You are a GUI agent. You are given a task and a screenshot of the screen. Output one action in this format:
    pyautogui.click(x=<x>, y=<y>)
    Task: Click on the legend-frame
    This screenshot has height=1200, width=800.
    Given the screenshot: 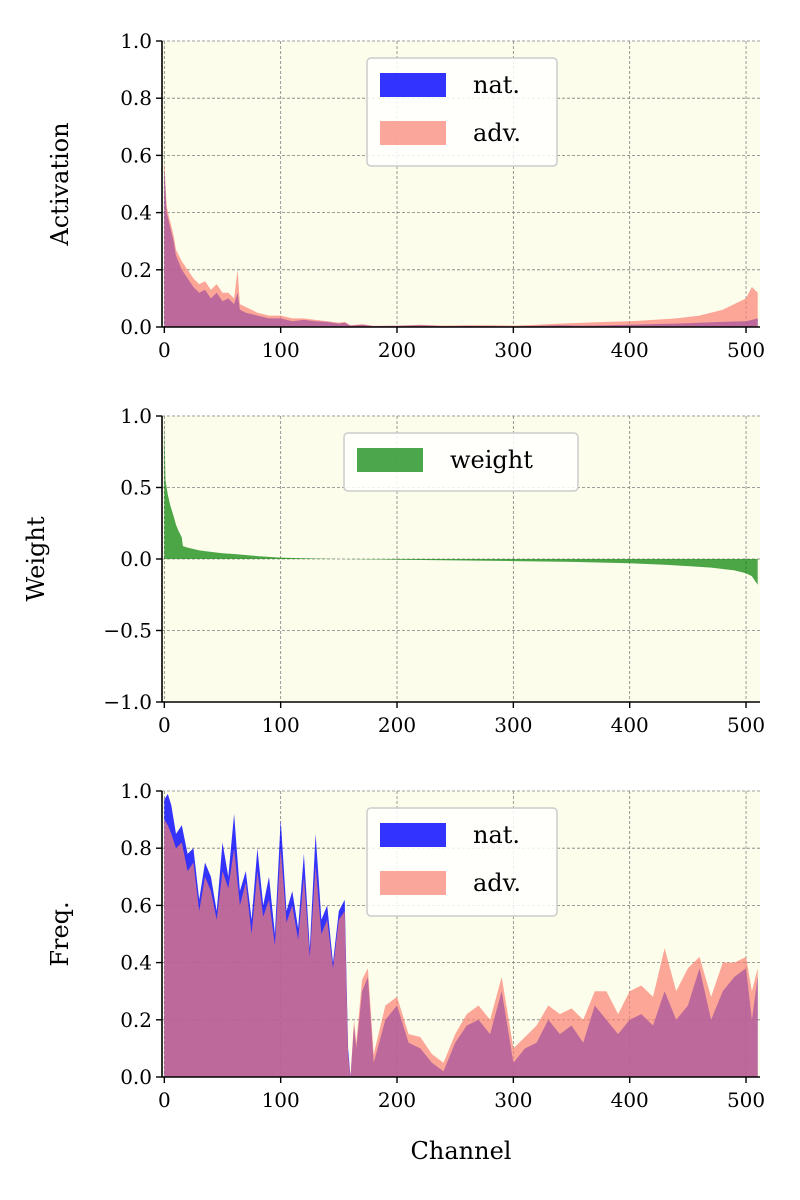 What is the action you would take?
    pyautogui.click(x=461, y=462)
    